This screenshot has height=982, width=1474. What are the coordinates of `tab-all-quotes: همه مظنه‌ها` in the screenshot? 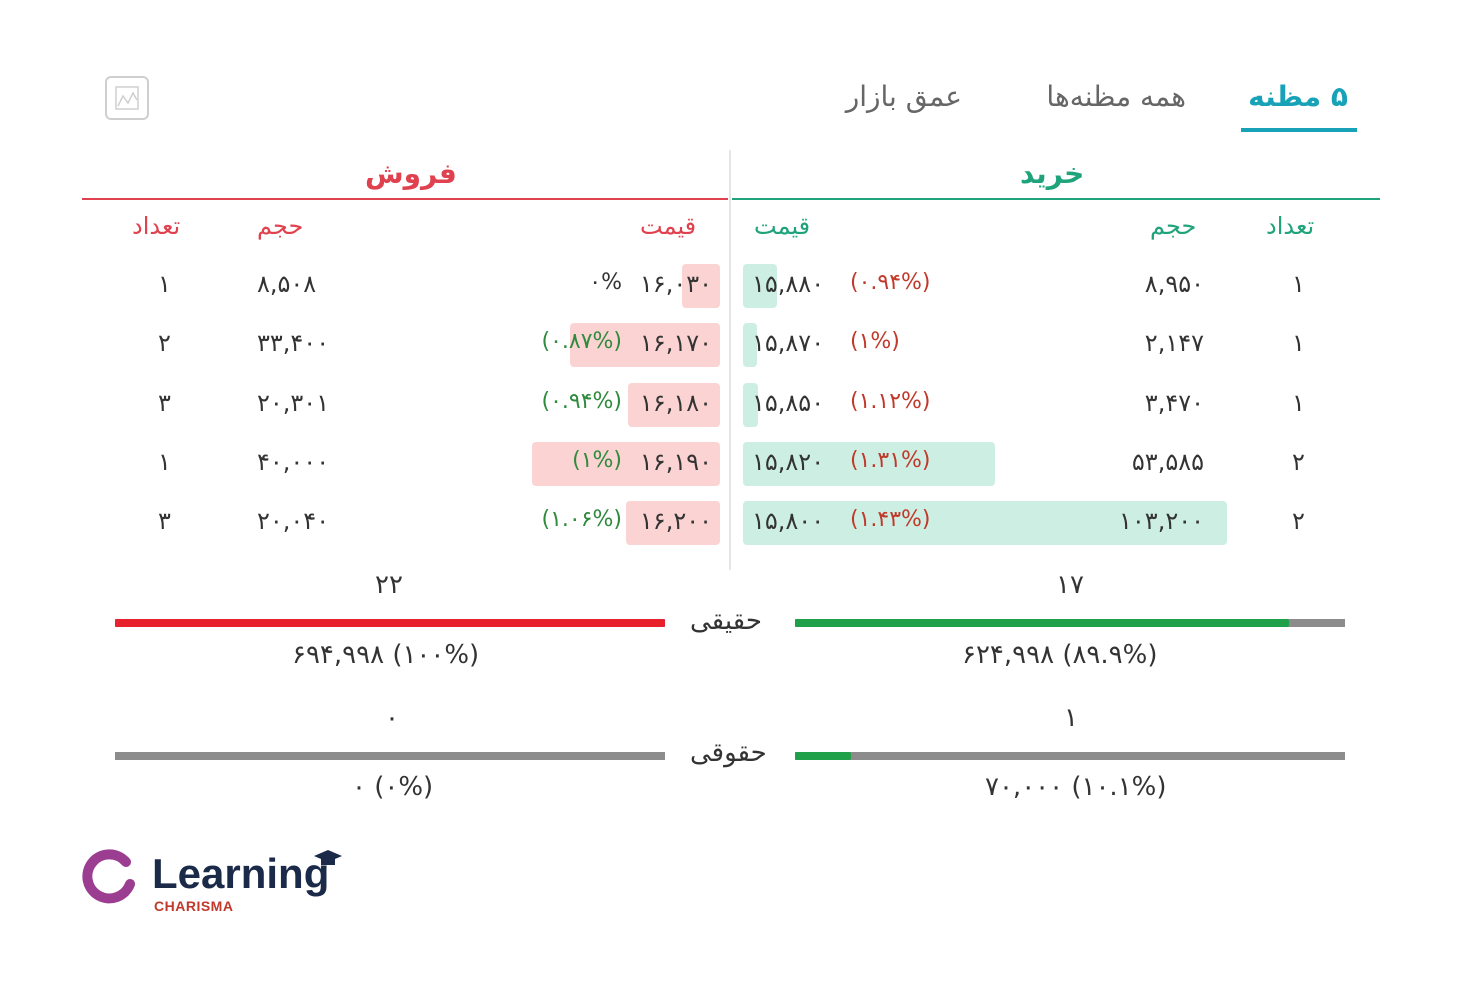 It's located at (1116, 96).